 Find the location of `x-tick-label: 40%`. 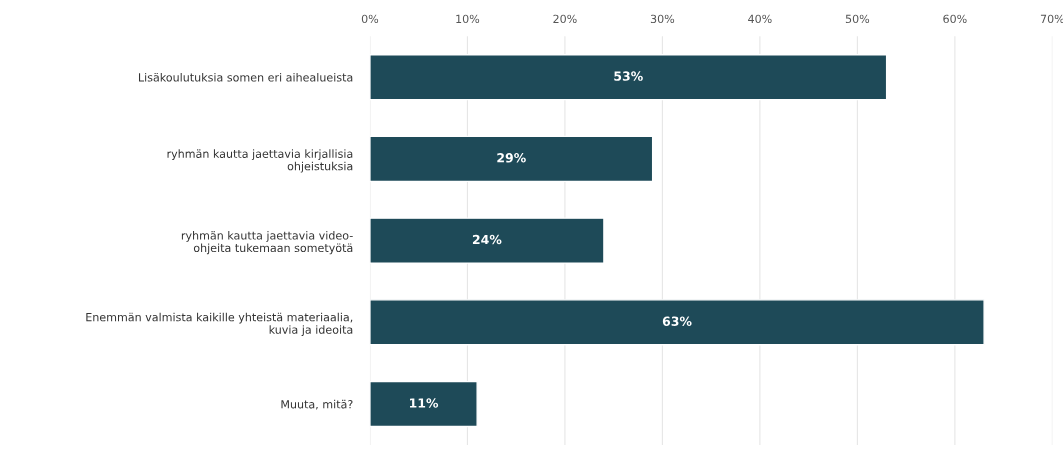

x-tick-label: 40% is located at coordinates (760, 19).